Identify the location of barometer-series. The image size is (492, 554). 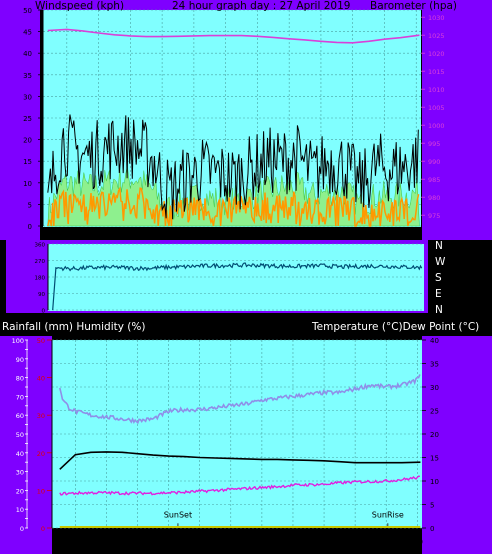
(233, 36).